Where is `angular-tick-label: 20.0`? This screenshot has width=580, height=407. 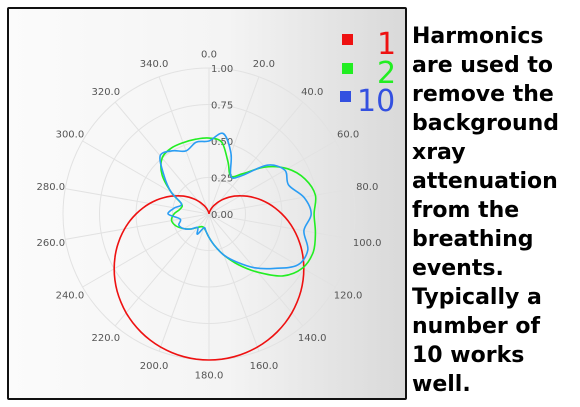 angular-tick-label: 20.0 is located at coordinates (264, 64).